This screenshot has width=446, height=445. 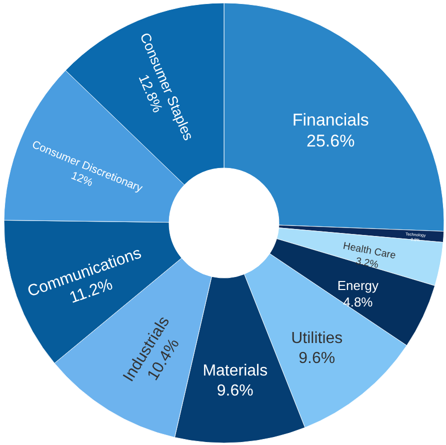 What do you see at coordinates (358, 286) in the screenshot?
I see `slice-label: Energy` at bounding box center [358, 286].